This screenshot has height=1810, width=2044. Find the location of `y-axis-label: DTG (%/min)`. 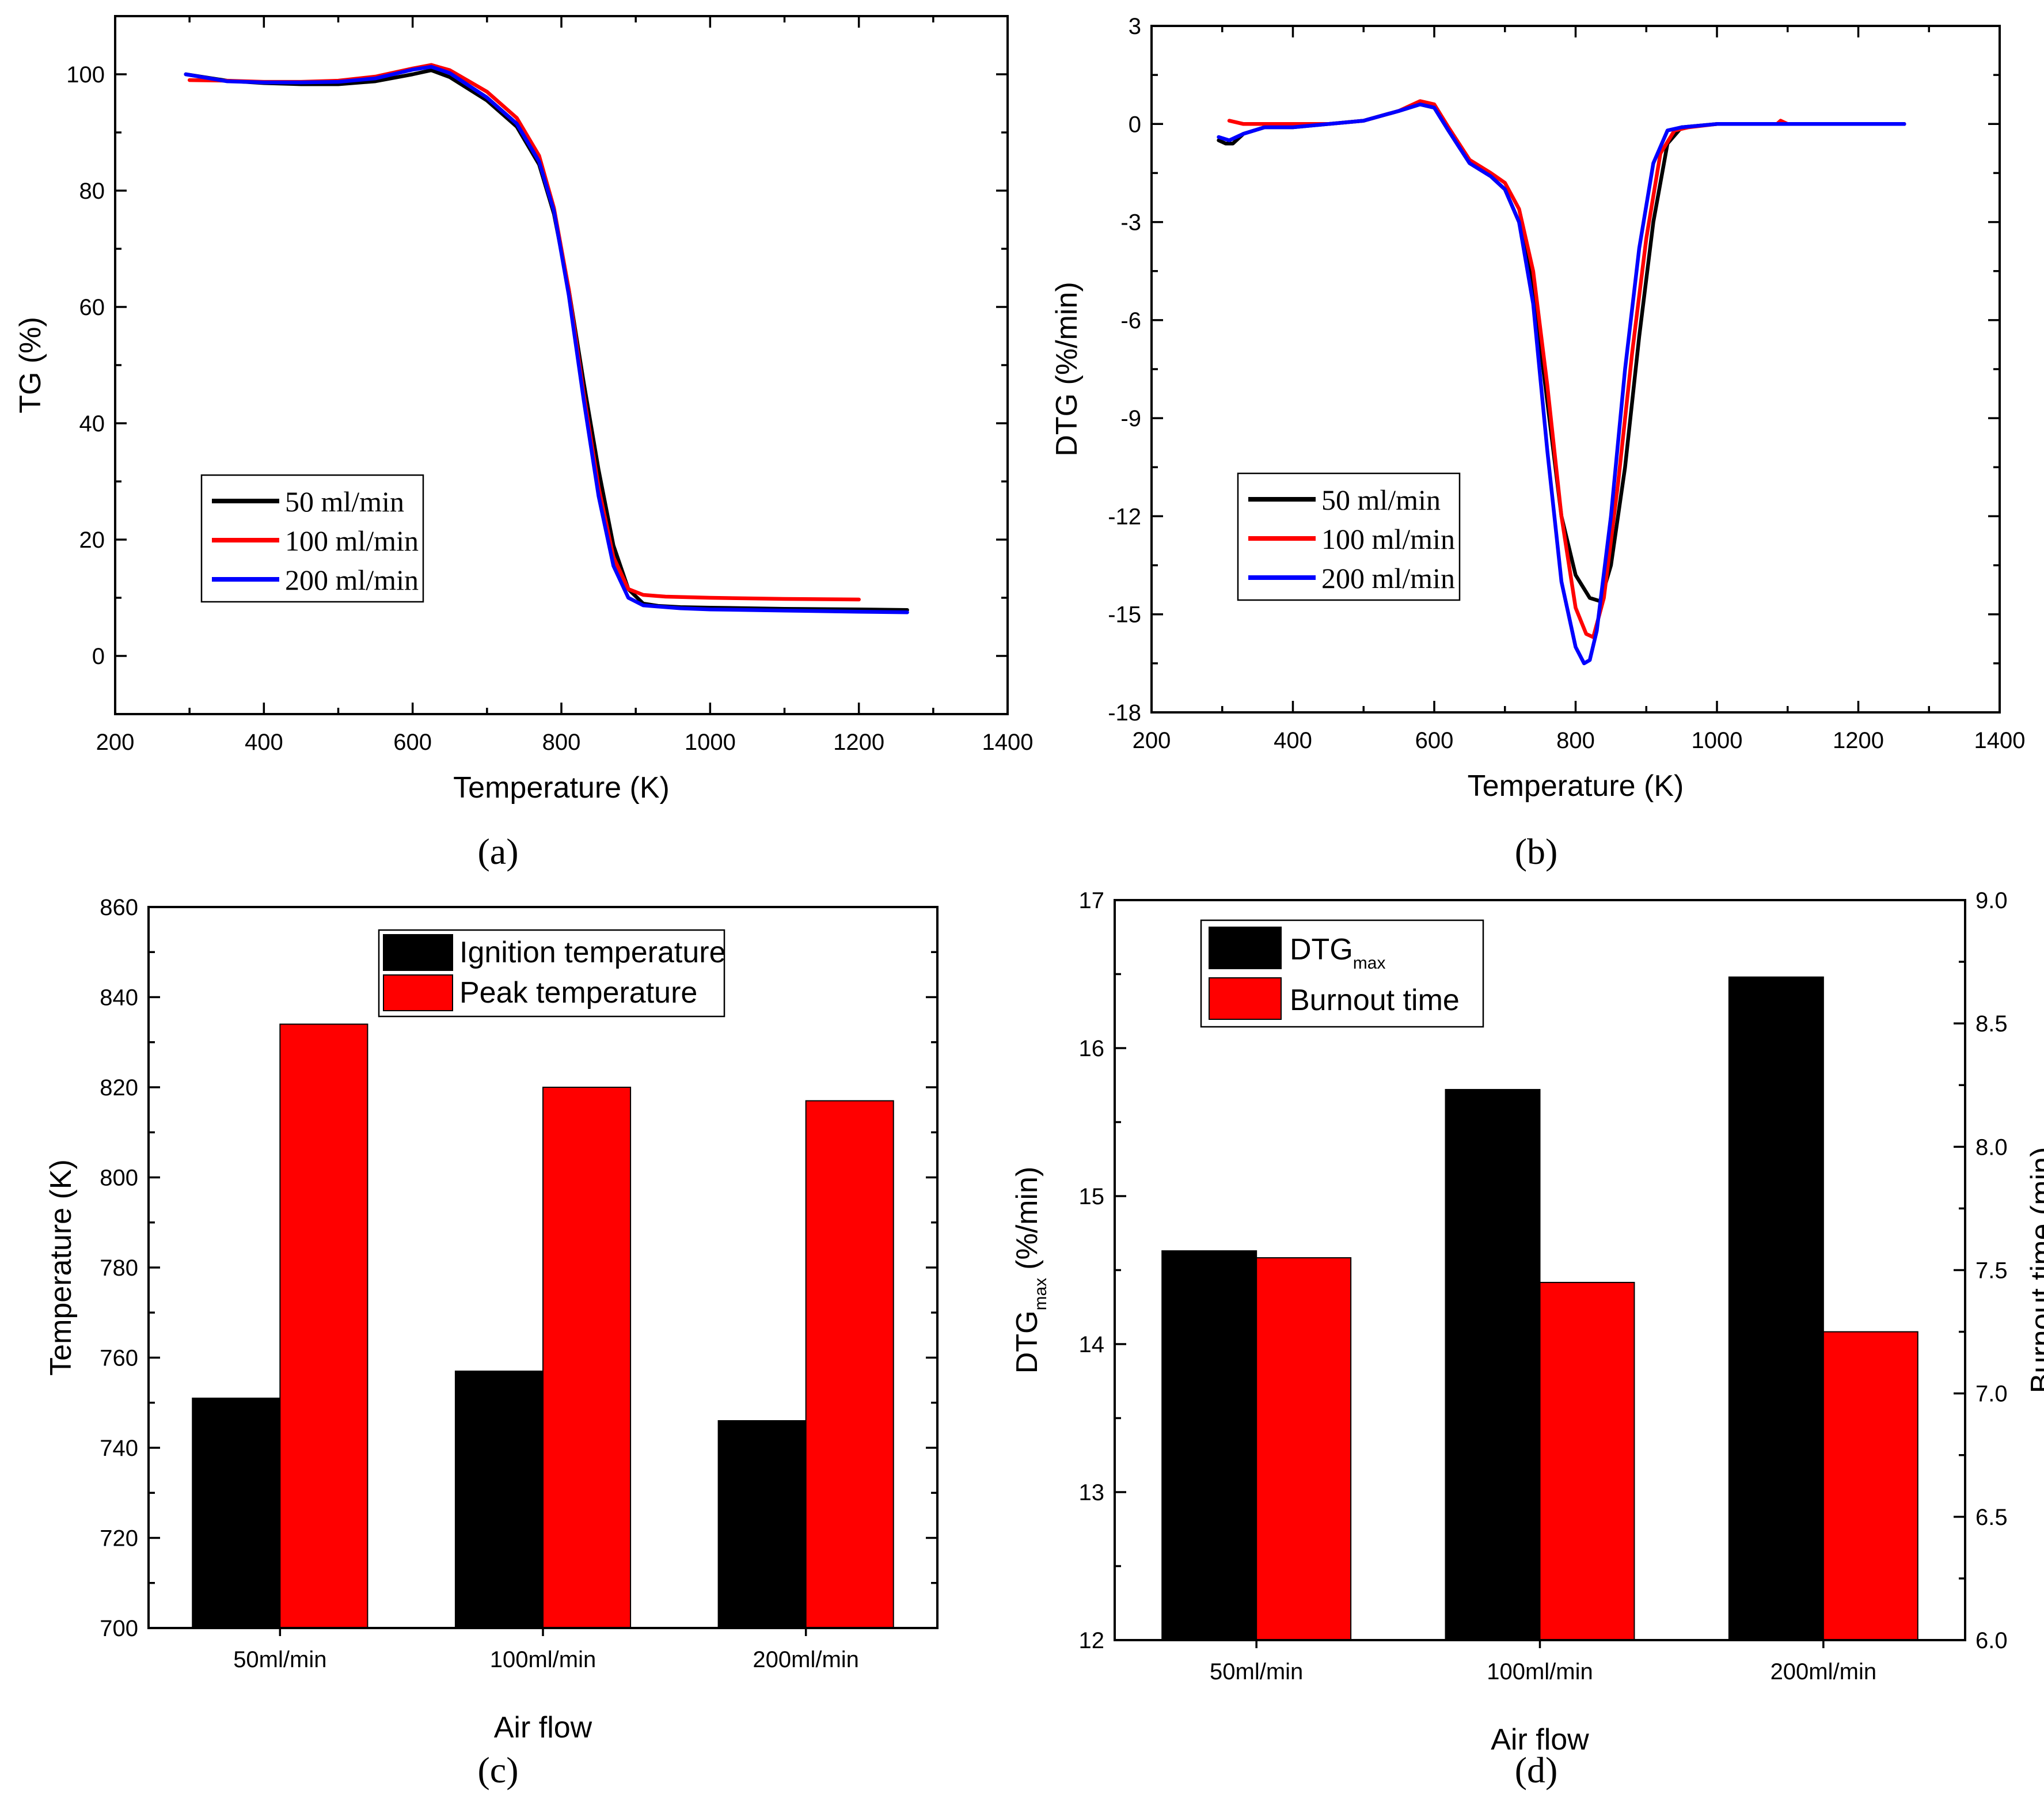

y-axis-label: DTG (%/min) is located at coordinates (1067, 369).